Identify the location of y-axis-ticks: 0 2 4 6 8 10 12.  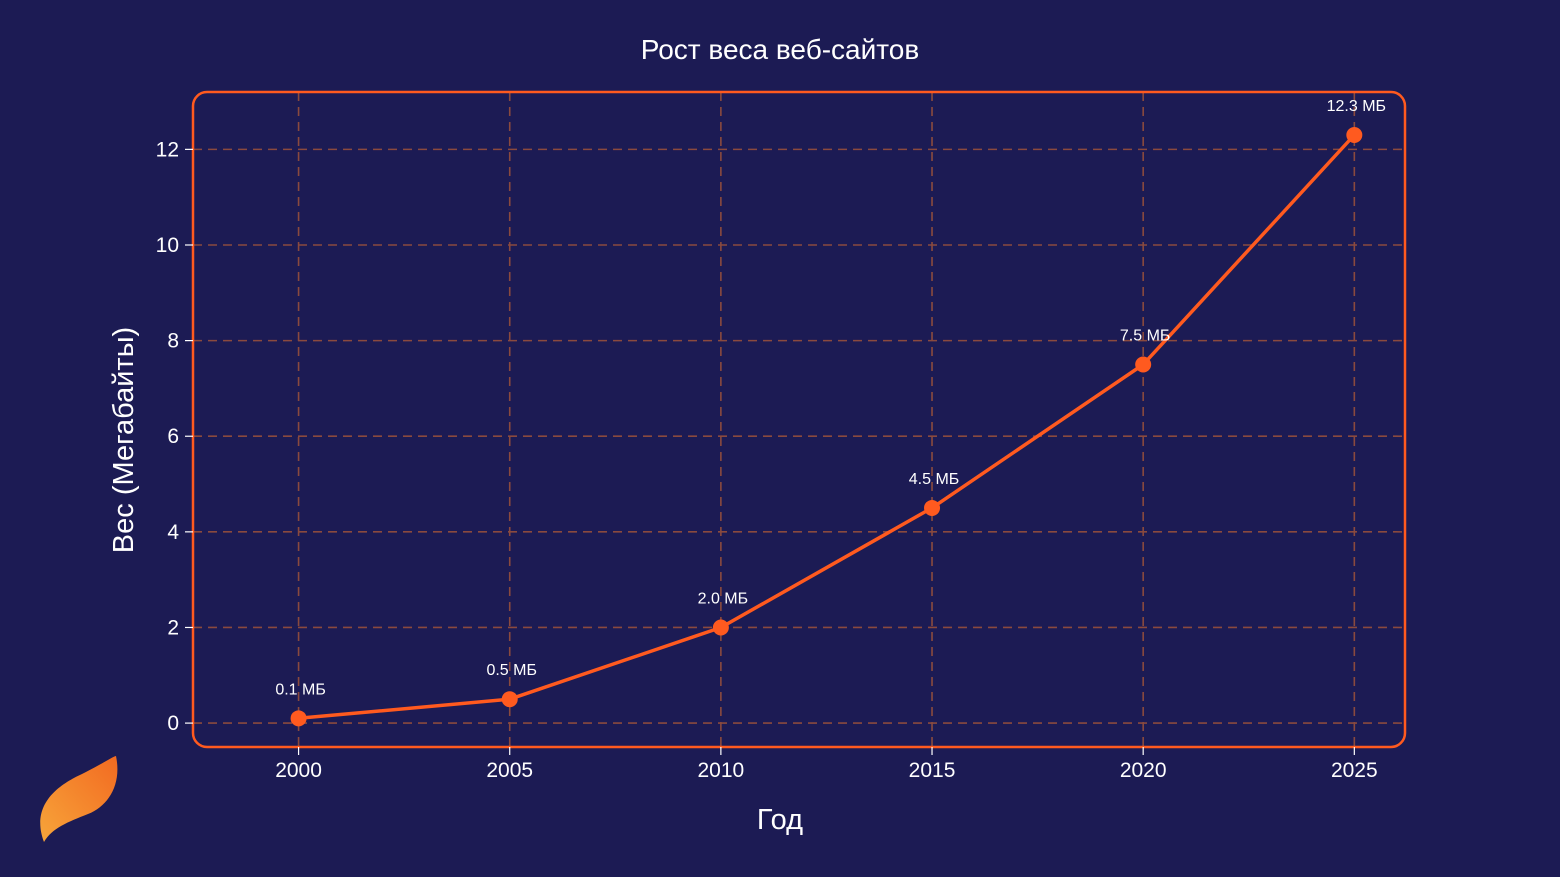
(174, 436).